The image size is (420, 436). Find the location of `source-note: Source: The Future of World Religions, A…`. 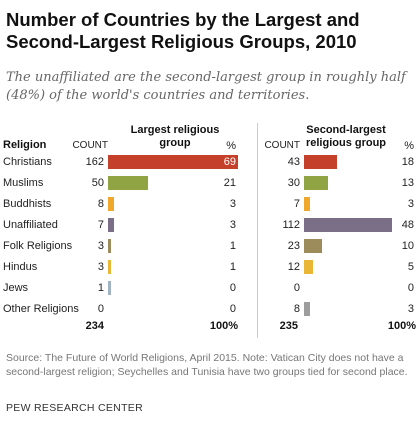

source-note: Source: The Future of World Religions, A… is located at coordinates (207, 365).